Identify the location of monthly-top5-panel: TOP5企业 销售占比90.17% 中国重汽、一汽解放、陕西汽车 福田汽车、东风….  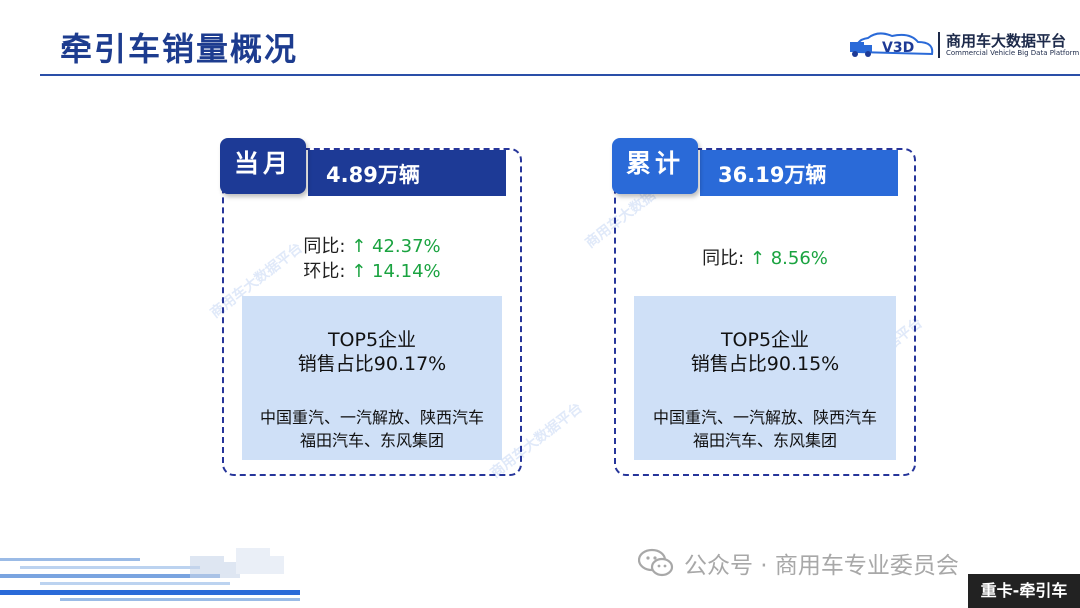
(372, 378).